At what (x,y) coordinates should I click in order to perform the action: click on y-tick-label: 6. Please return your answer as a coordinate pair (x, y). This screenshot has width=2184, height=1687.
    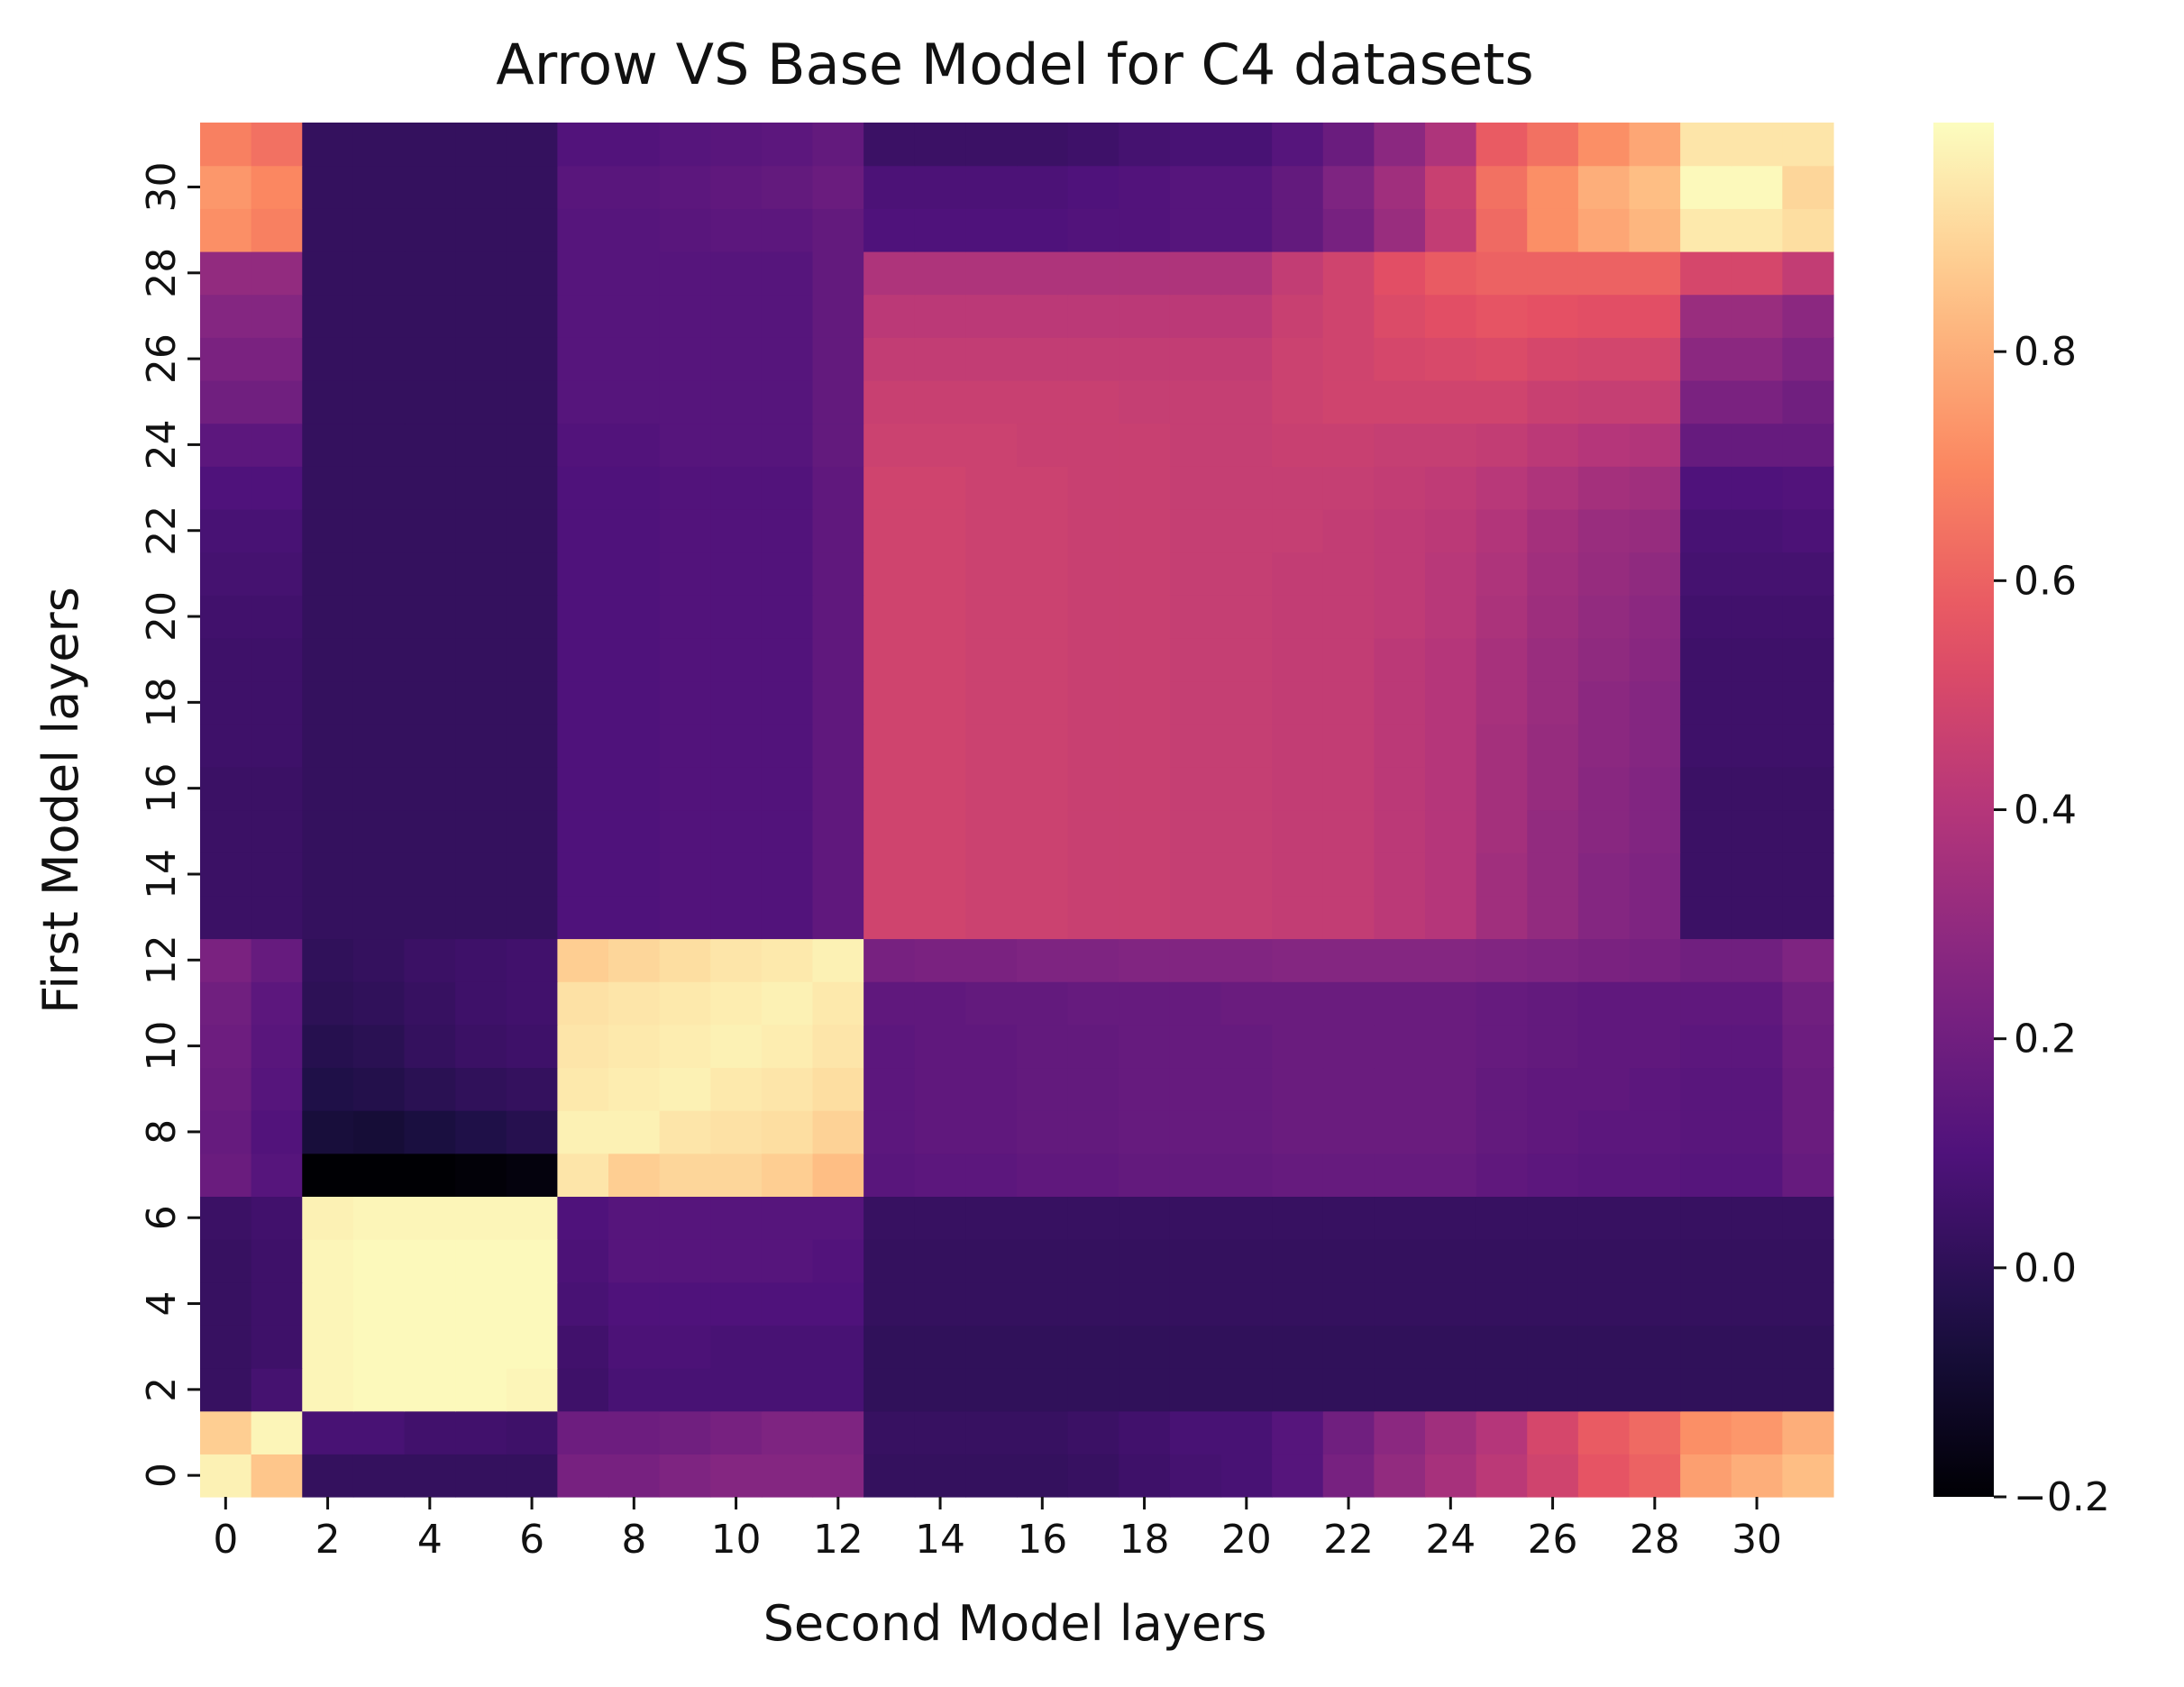
    Looking at the image, I should click on (162, 1217).